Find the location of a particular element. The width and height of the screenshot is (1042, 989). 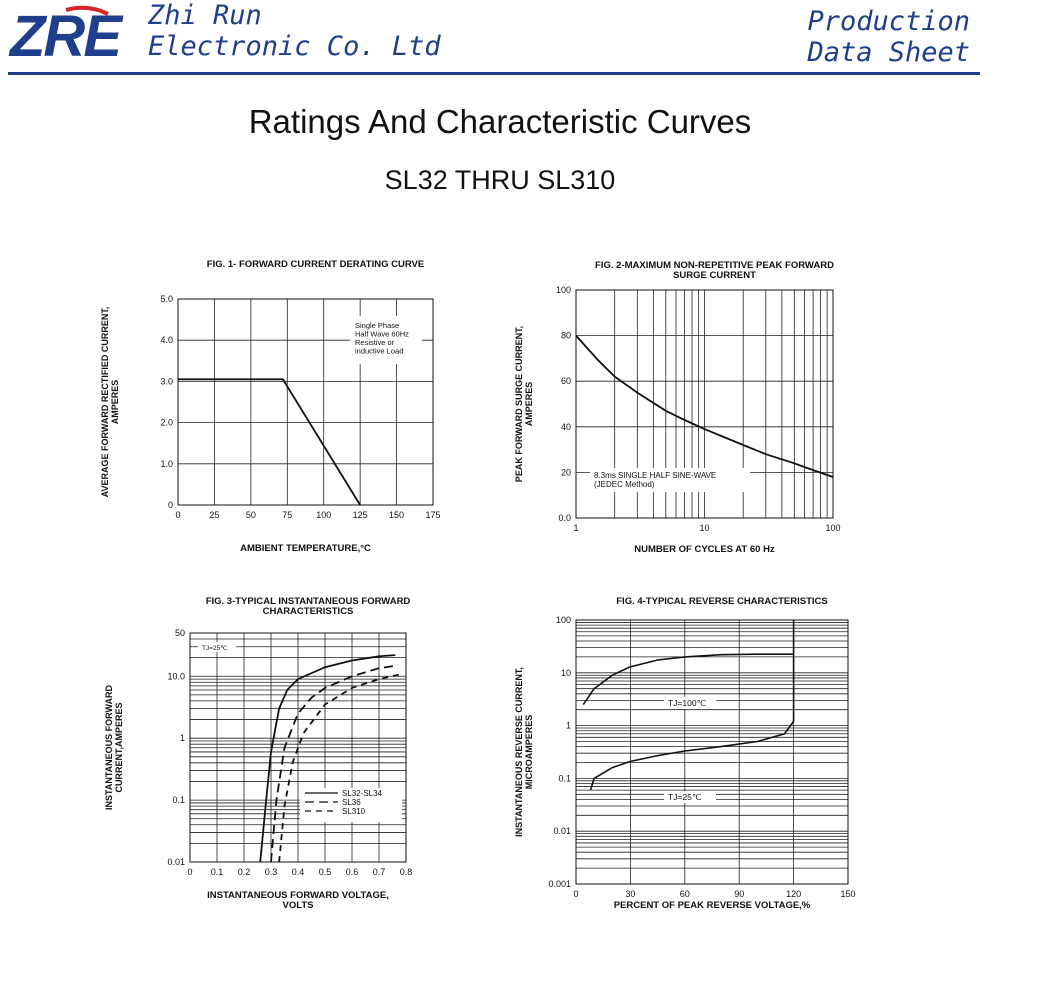

fig3-annotation: TJ=25℃ is located at coordinates (215, 648).